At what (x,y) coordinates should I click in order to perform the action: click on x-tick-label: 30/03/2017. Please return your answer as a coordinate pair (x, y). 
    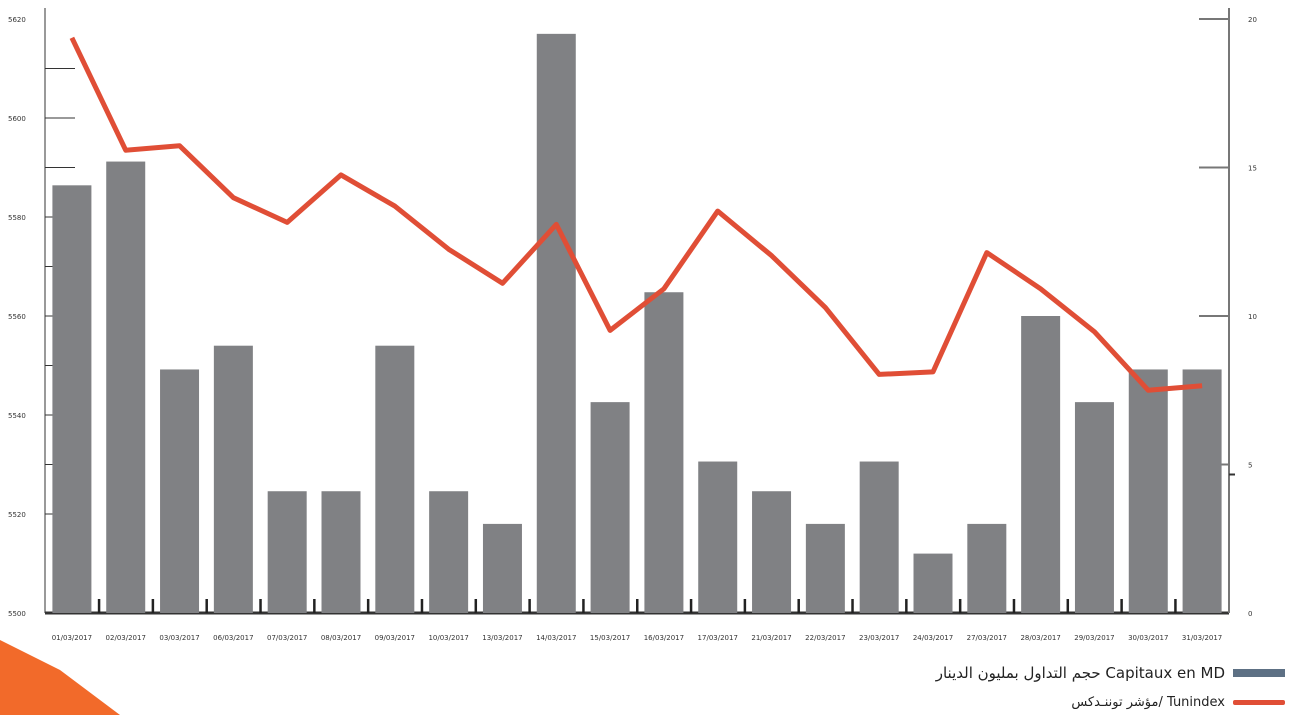
    Looking at the image, I should click on (1148, 638).